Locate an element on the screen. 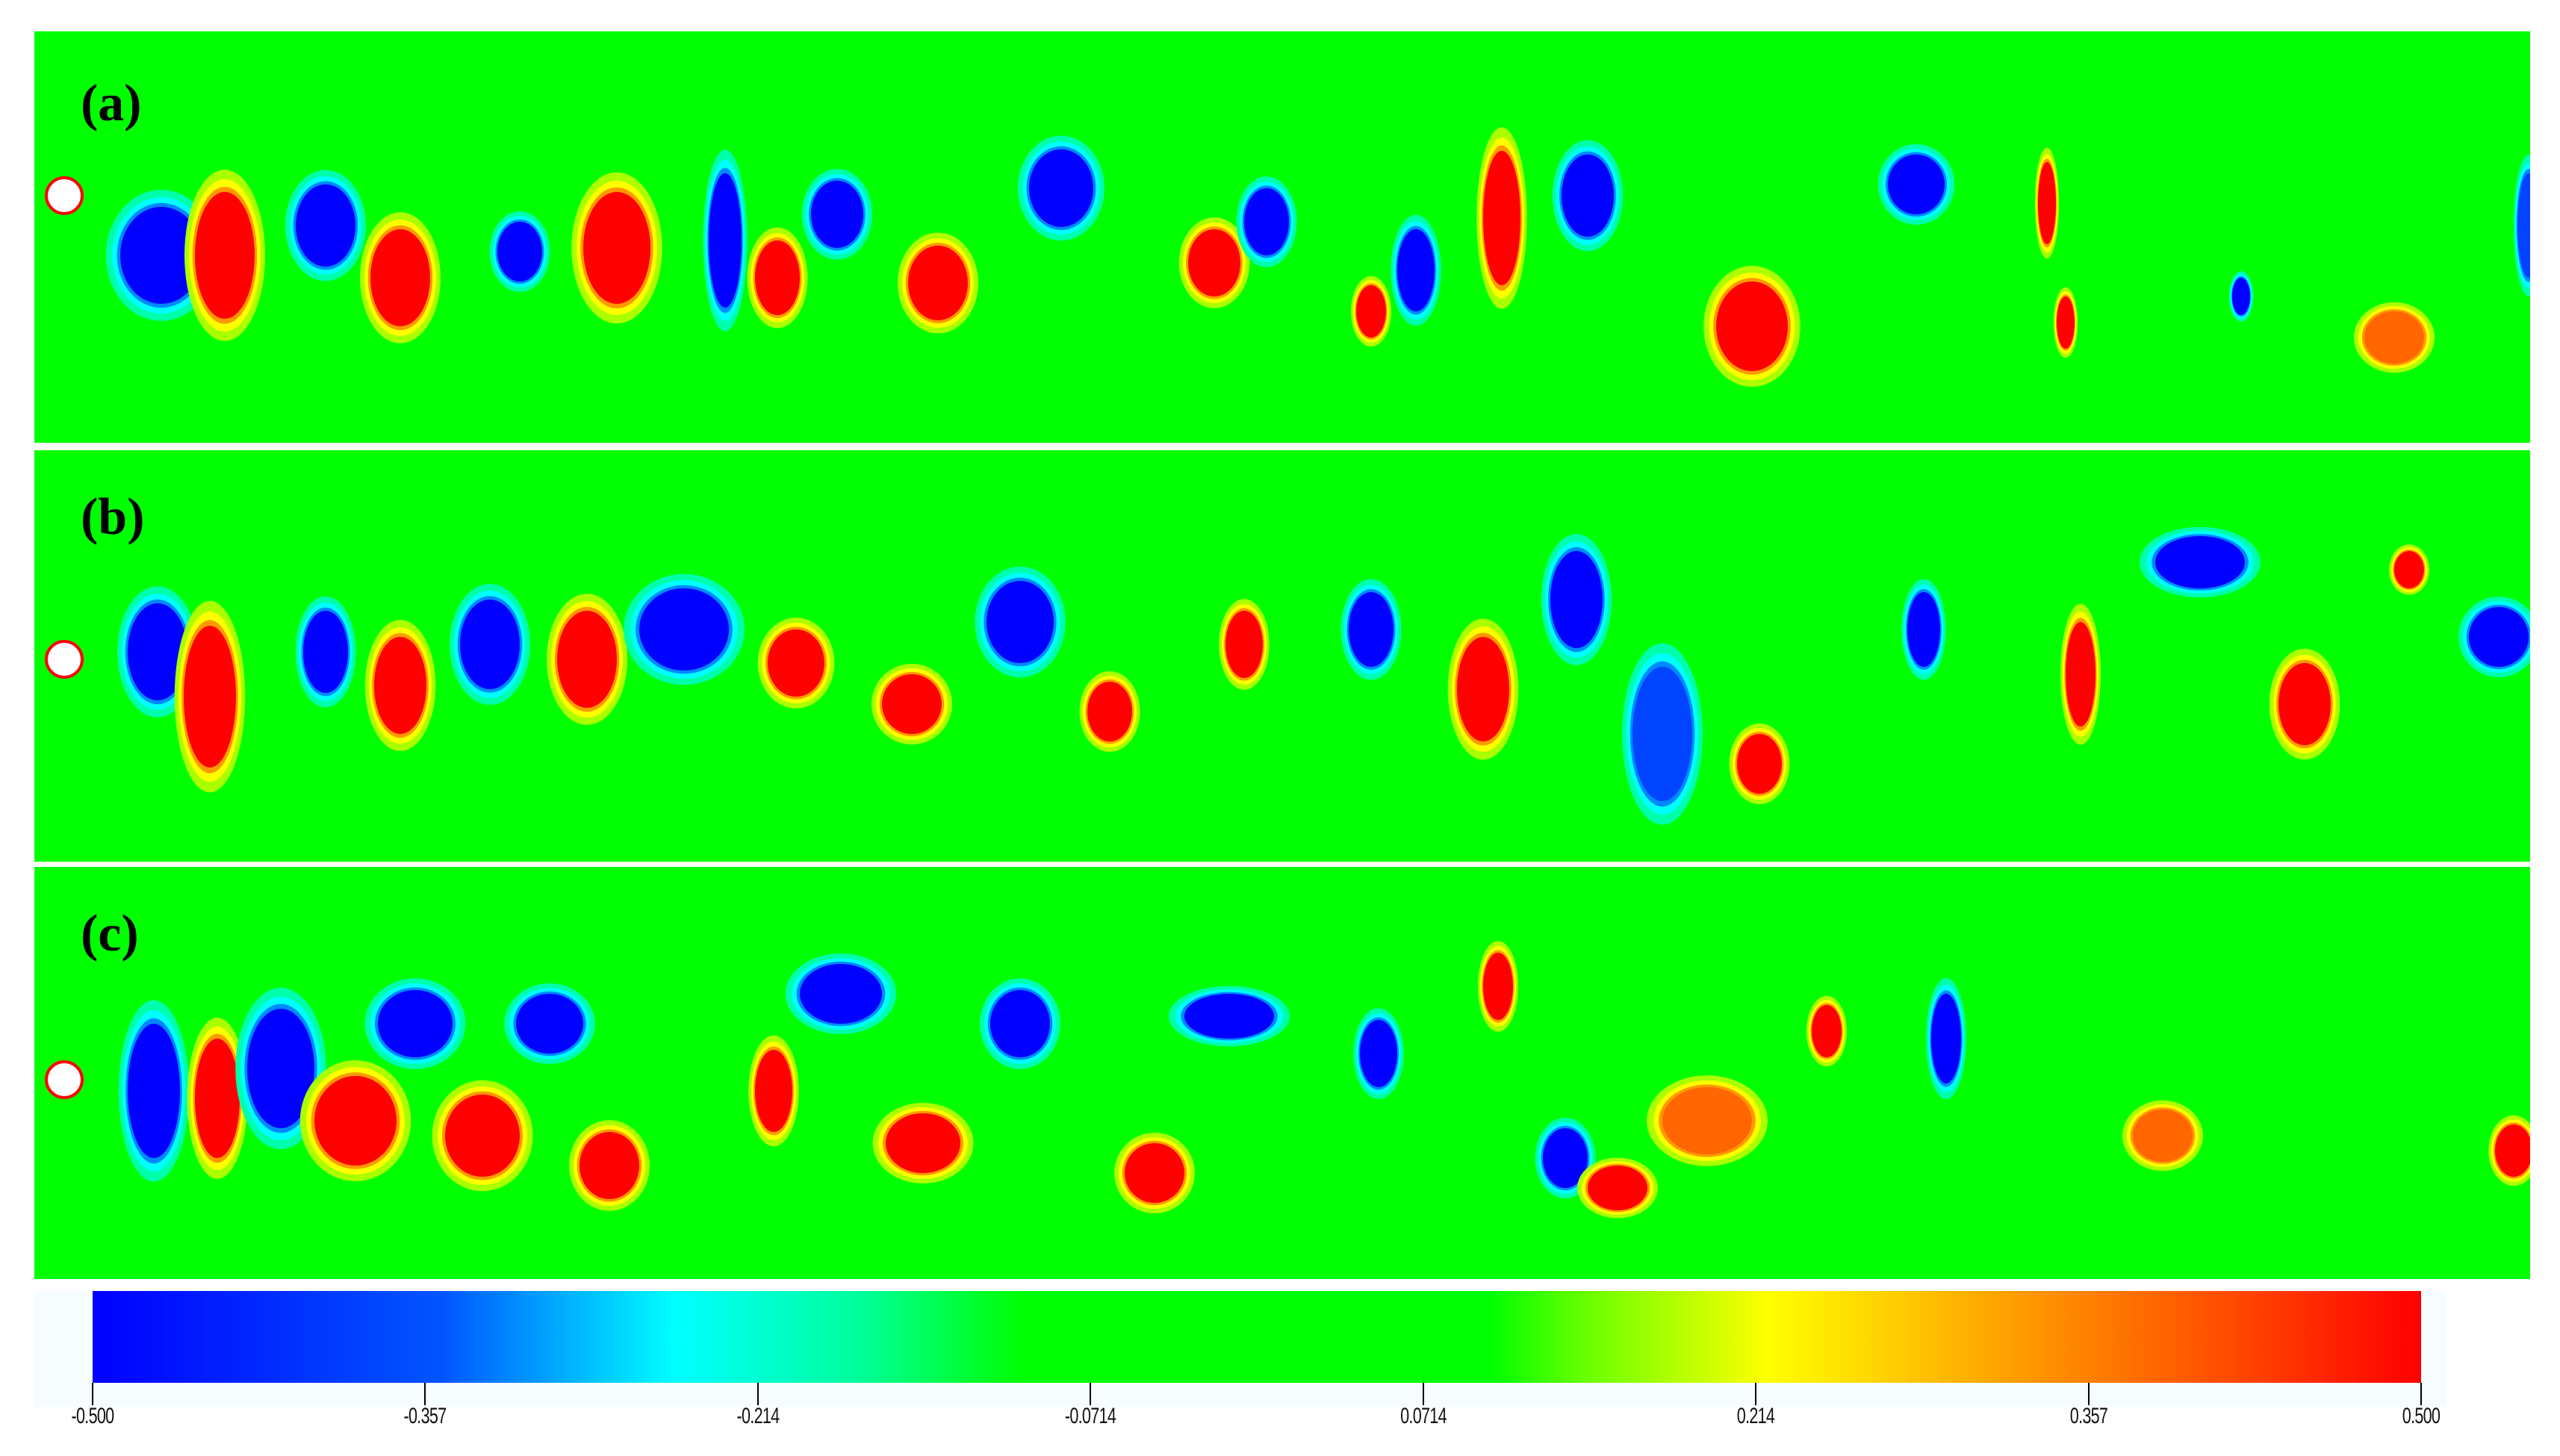  colorbar-tick-label: 0.500 is located at coordinates (2421, 1416).